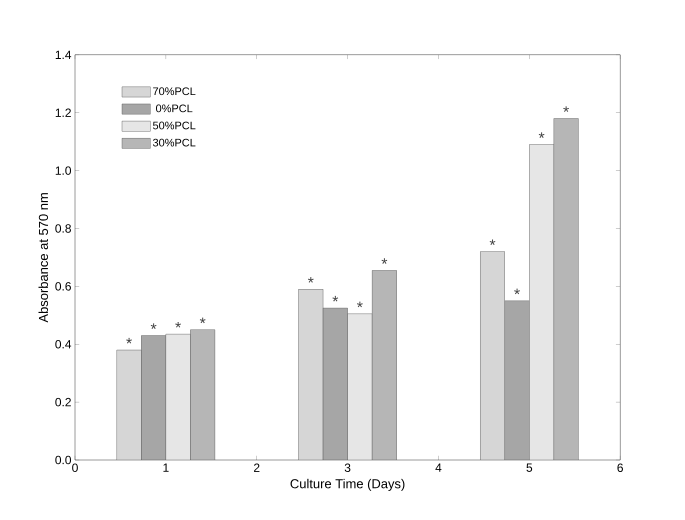 The image size is (685, 520). Describe the element at coordinates (63, 344) in the screenshot. I see `y-tick-label: 0.4` at that location.